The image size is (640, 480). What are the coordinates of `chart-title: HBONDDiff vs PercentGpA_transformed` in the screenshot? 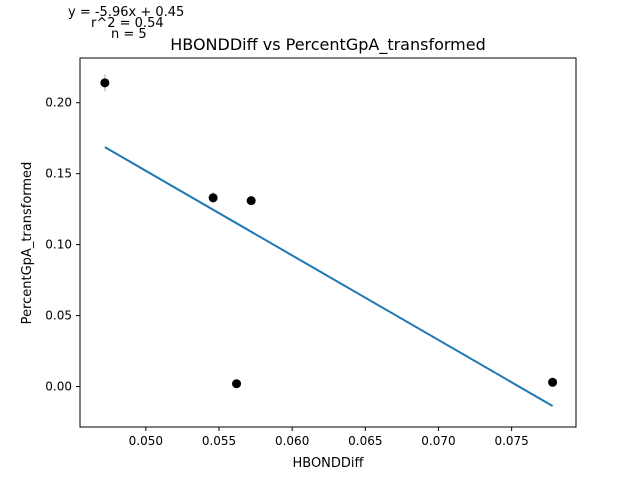 It's located at (328, 45).